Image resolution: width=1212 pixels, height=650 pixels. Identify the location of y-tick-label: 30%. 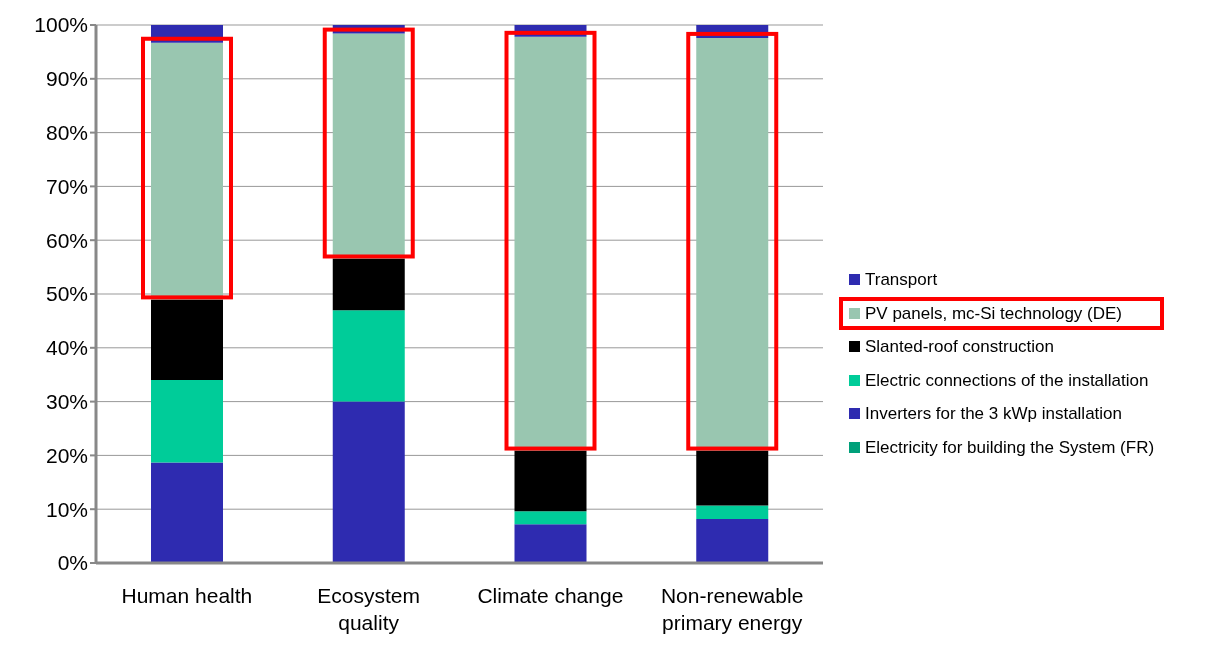
(66, 402).